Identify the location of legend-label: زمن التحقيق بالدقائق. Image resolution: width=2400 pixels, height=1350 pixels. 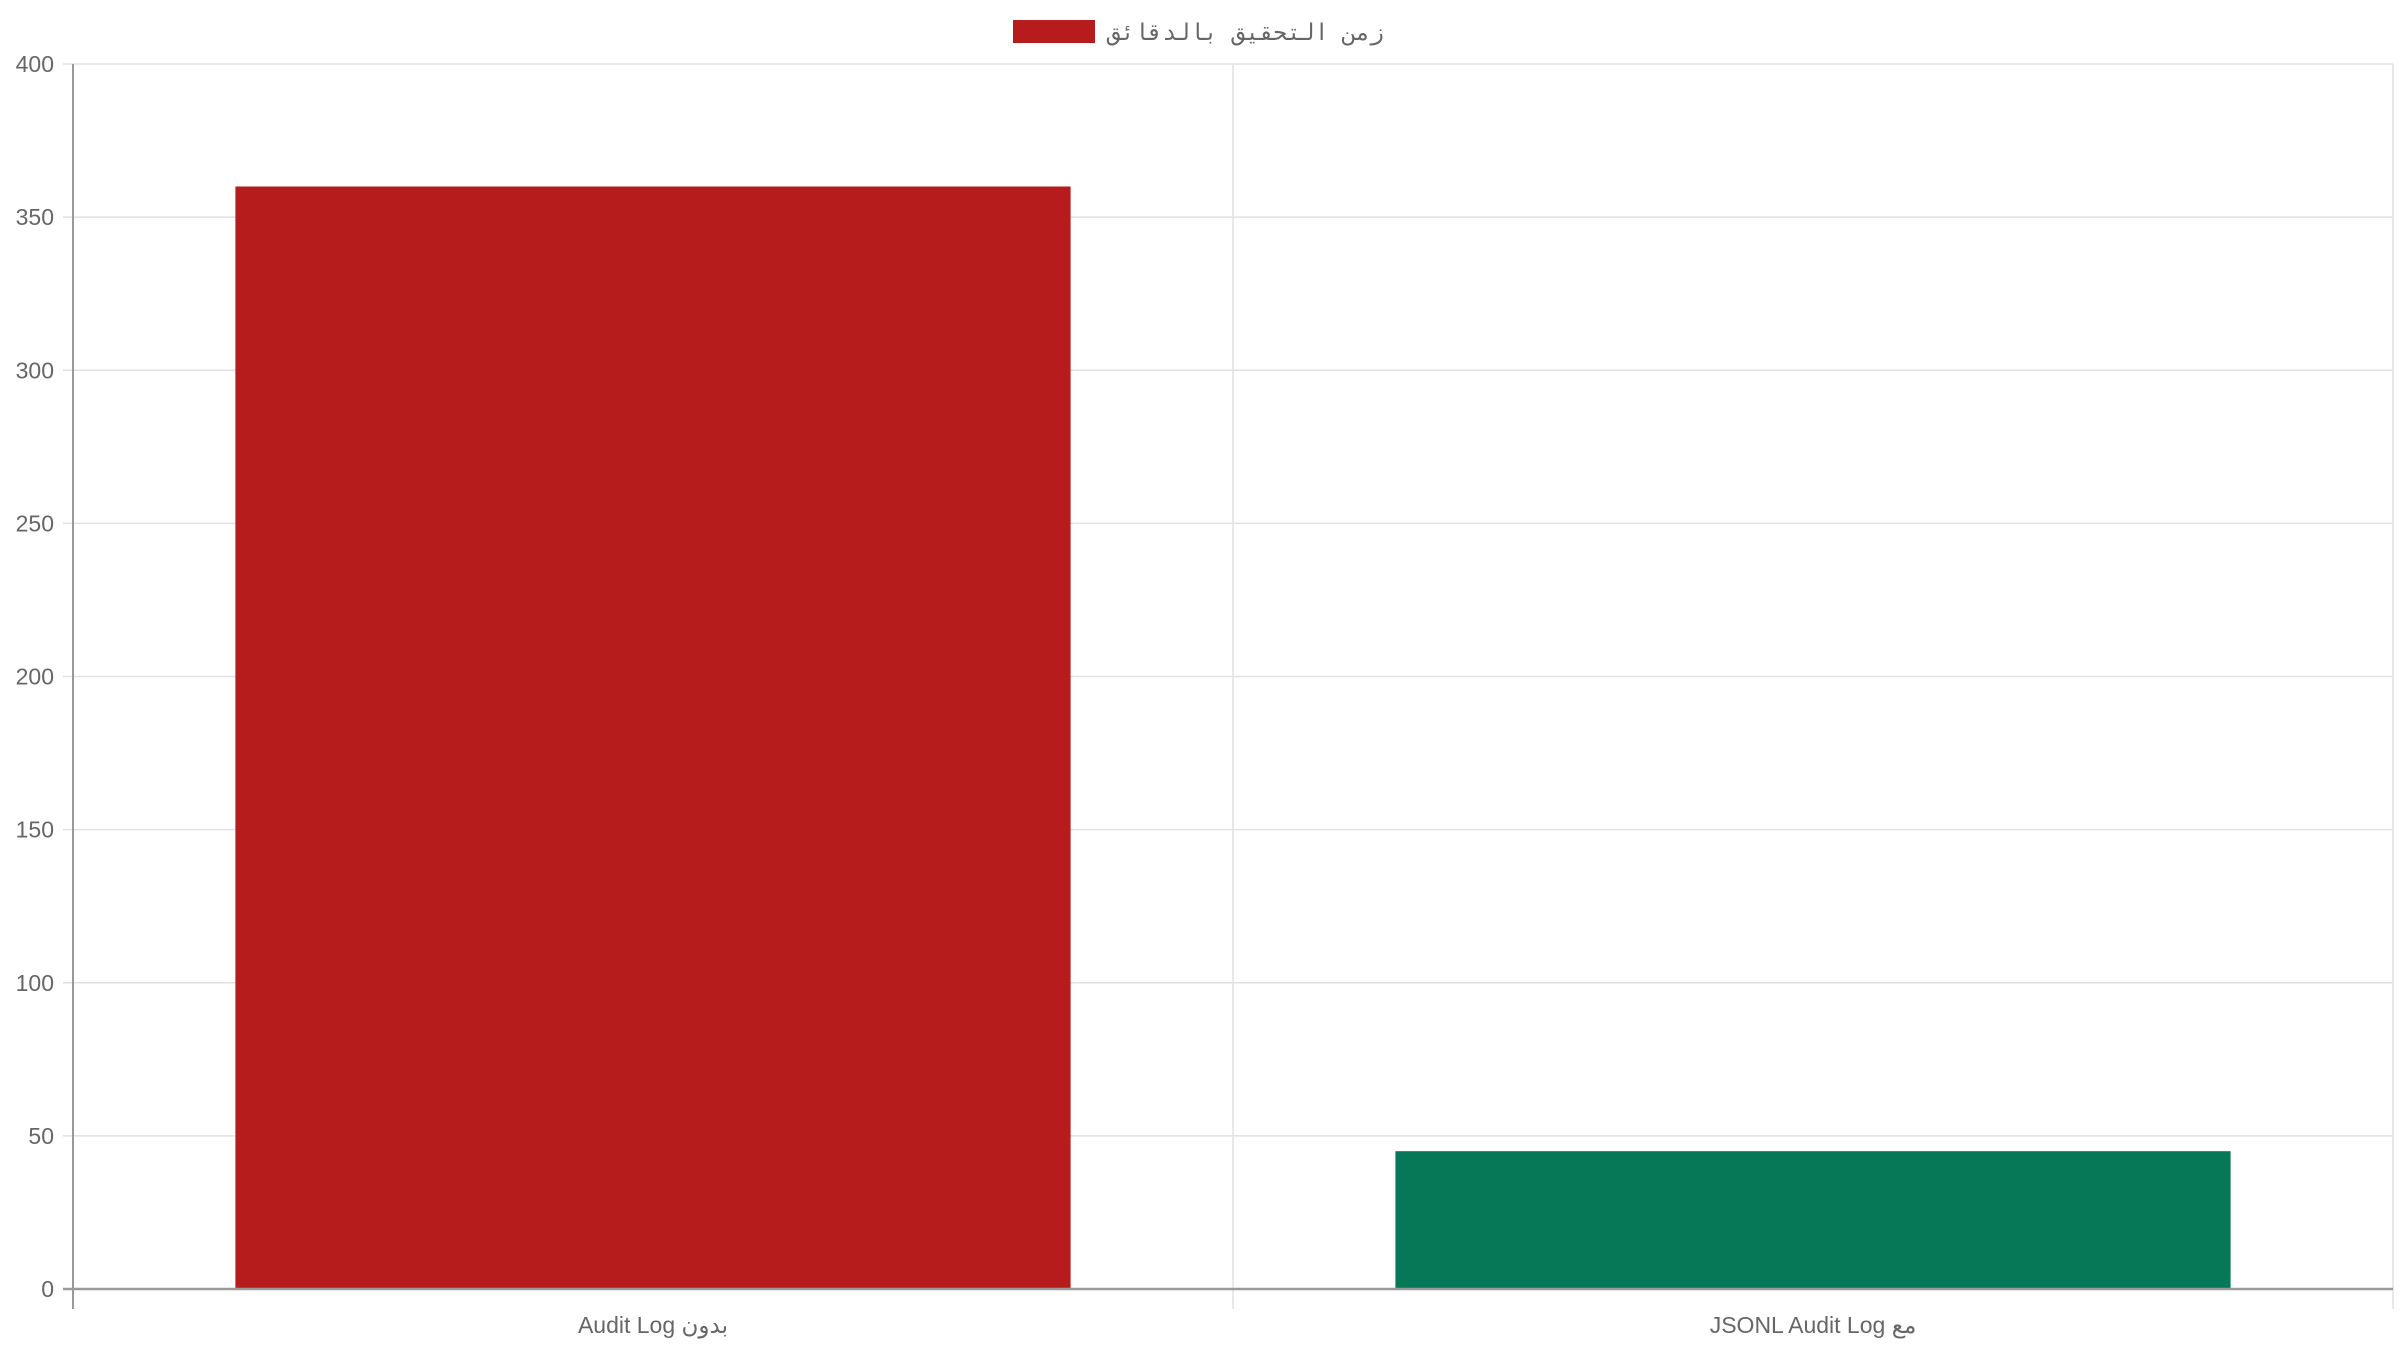
(1245, 33).